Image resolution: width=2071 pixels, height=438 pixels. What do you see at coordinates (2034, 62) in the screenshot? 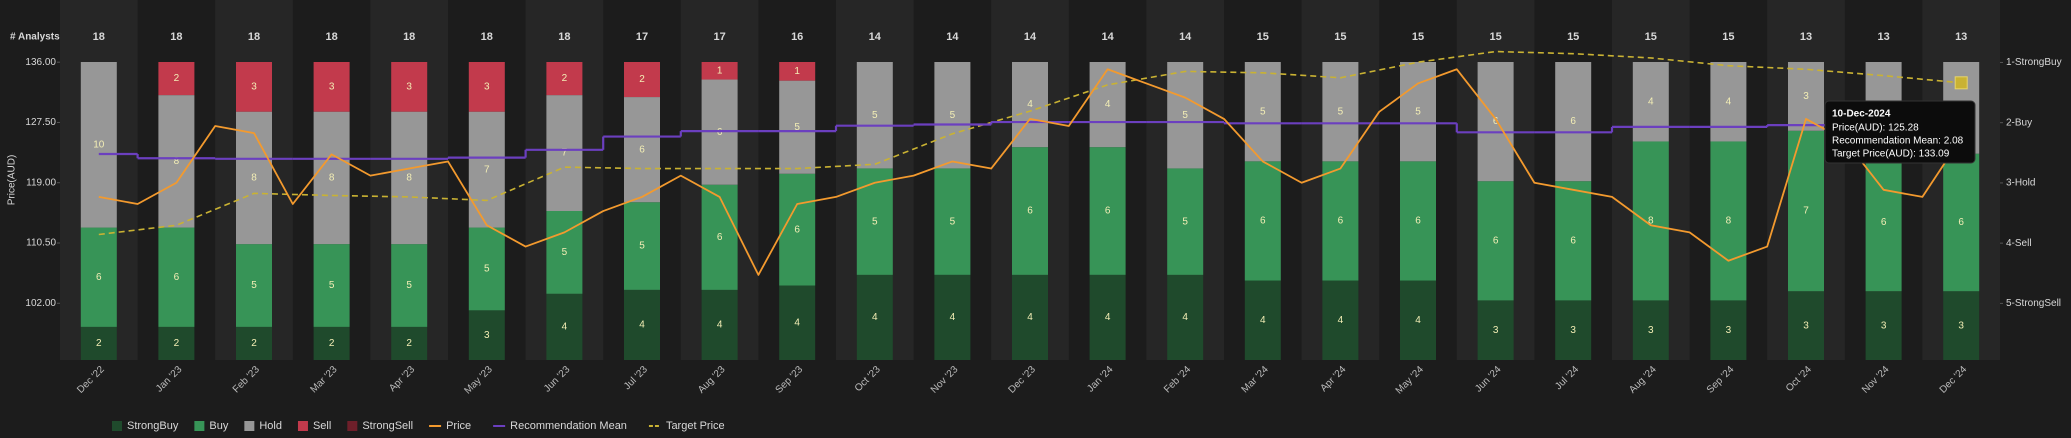
I see `y2-tick-label: 1-StrongBuy` at bounding box center [2034, 62].